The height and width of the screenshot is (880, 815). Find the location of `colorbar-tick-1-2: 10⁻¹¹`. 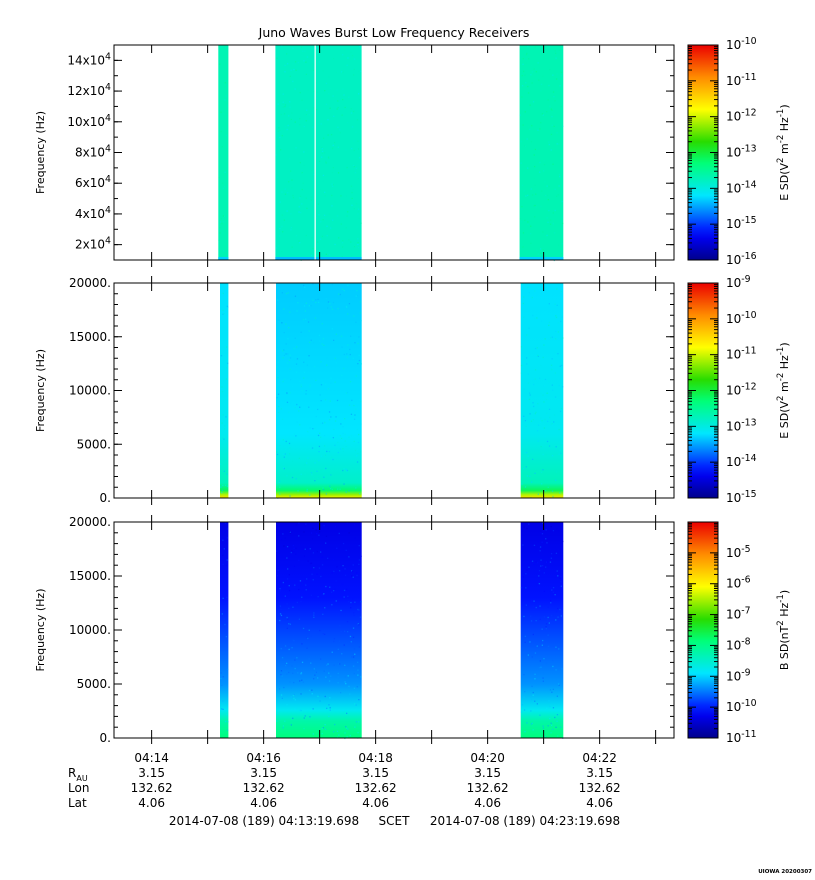

colorbar-tick-1-2: 10⁻¹¹ is located at coordinates (741, 80).